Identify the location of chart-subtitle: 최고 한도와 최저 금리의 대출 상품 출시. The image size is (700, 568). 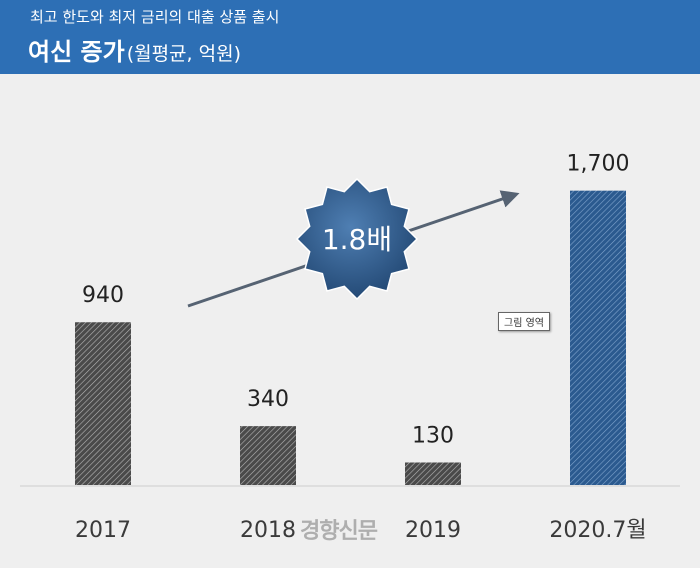
(155, 17).